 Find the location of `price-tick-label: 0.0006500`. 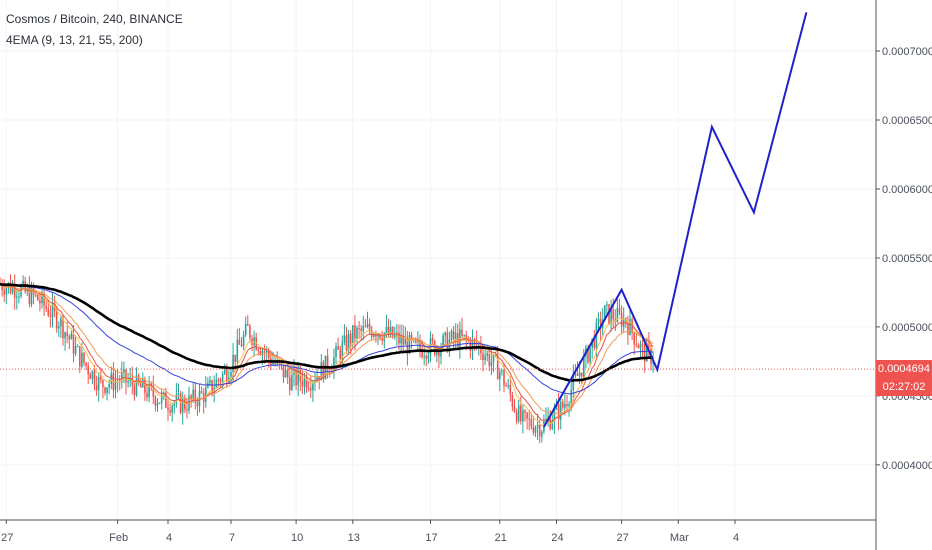

price-tick-label: 0.0006500 is located at coordinates (907, 121).